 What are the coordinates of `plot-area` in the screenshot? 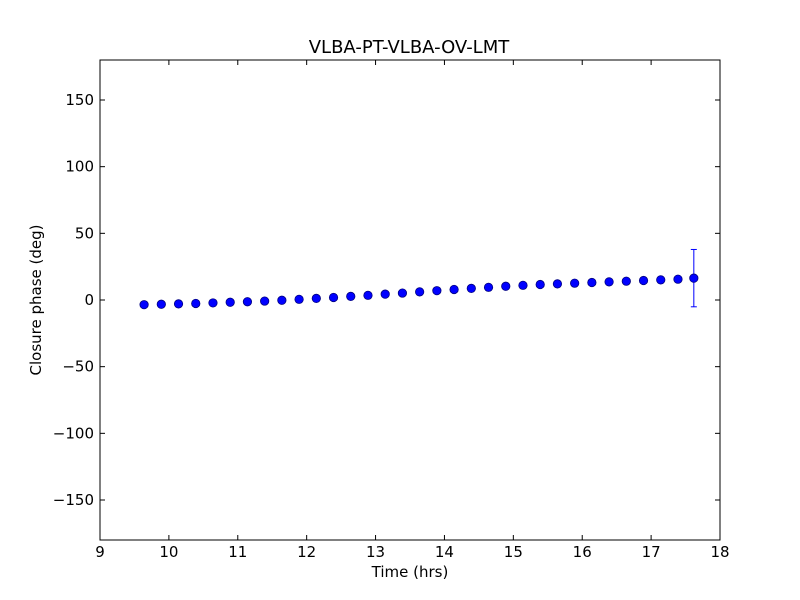 It's located at (419, 279).